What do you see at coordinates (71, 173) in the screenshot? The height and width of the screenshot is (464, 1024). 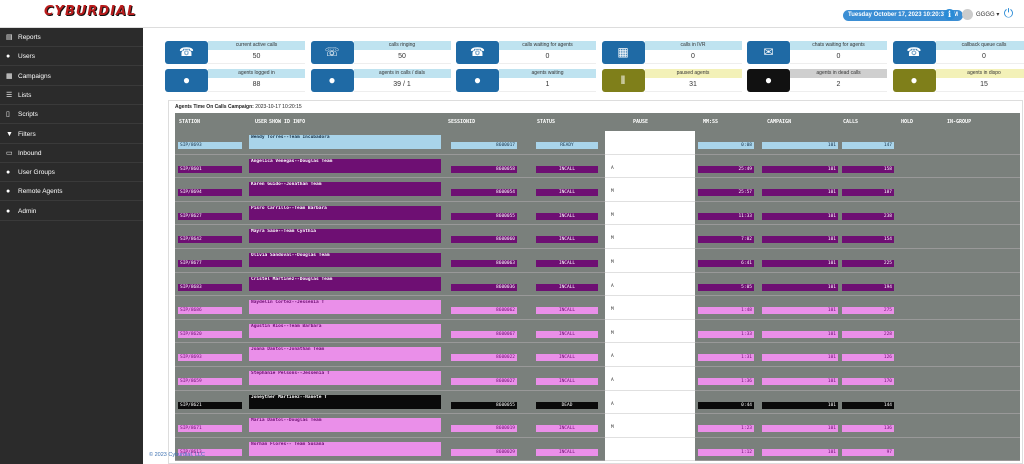 I see `sidebar-item-user-groups: ● User Groups` at bounding box center [71, 173].